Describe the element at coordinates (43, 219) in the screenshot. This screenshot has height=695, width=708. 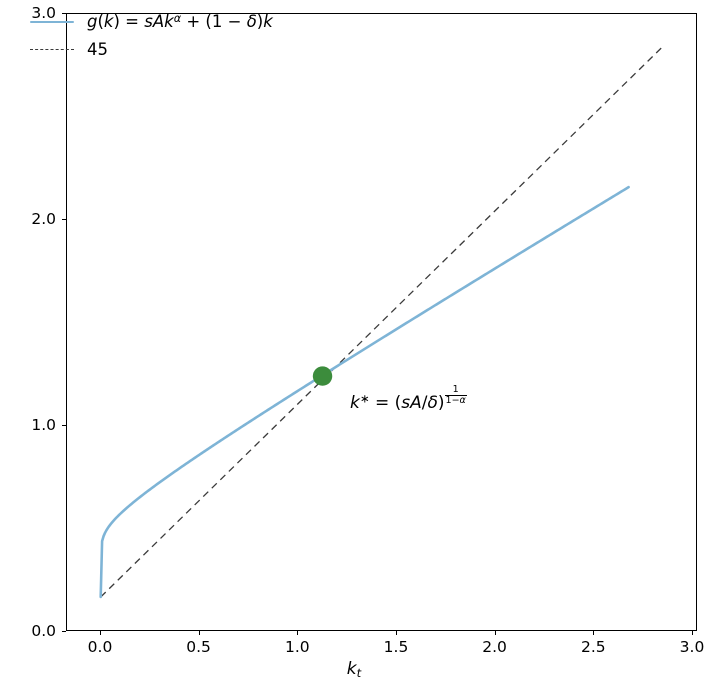
I see `ytick-label-2: 2.0` at that location.